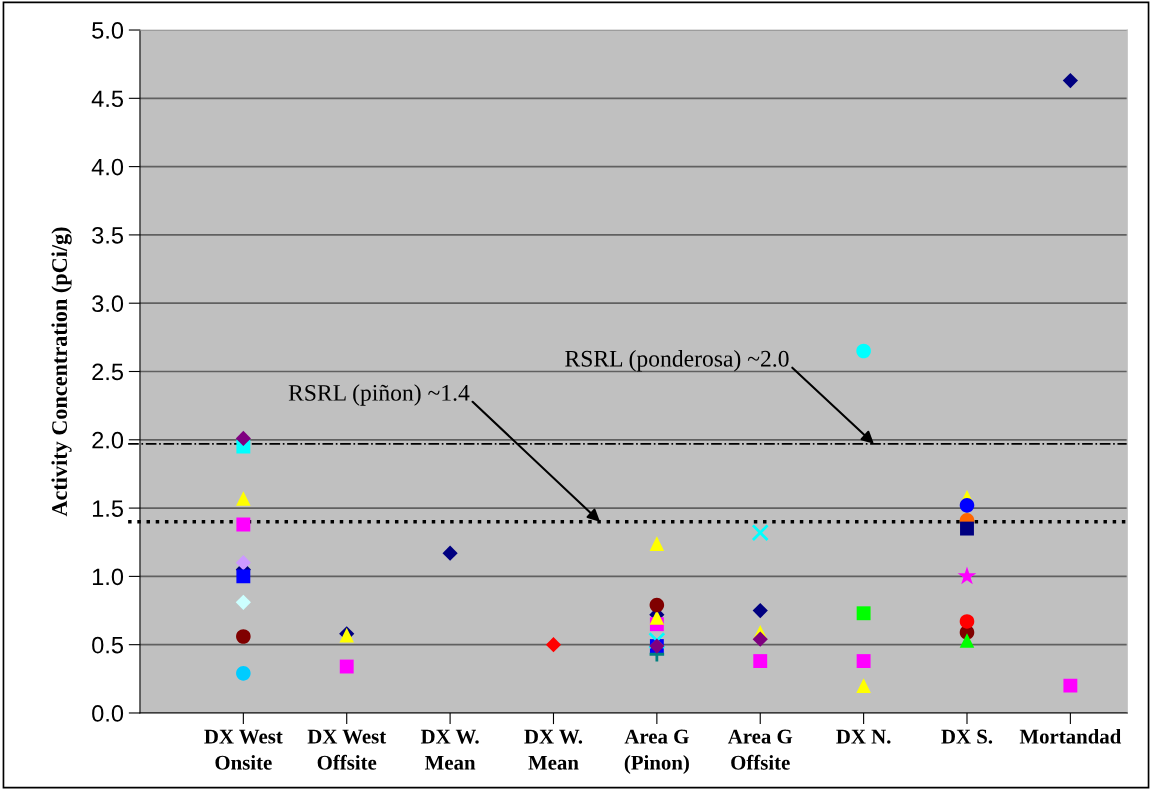  I want to click on x-tick-label: DX West Onsite, so click(243, 749).